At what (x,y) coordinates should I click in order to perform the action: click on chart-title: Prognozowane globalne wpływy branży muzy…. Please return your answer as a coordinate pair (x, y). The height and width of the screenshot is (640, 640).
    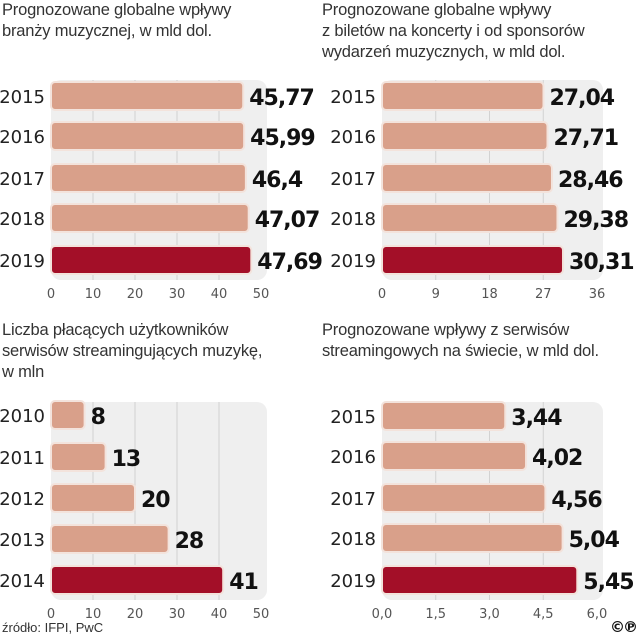
    Looking at the image, I should click on (117, 20).